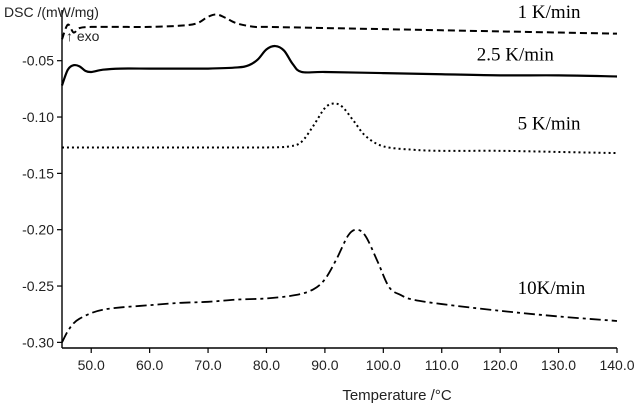  Describe the element at coordinates (616, 365) in the screenshot. I see `x-tick-label: 140.0` at that location.